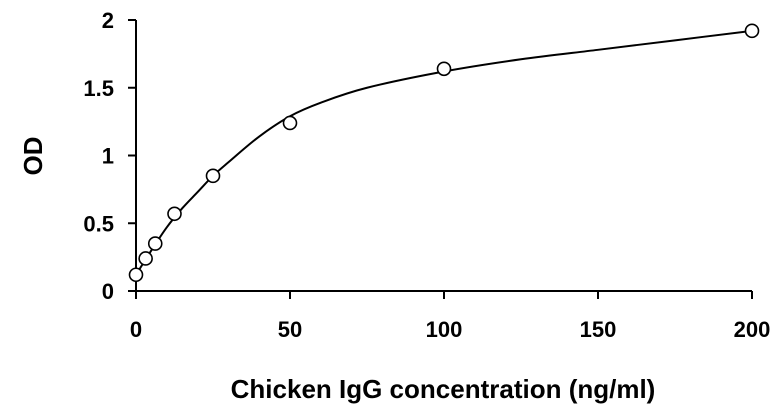 The width and height of the screenshot is (781, 409). What do you see at coordinates (443, 389) in the screenshot?
I see `x-axis-title: Chicken IgG concentration (ng/ml)` at bounding box center [443, 389].